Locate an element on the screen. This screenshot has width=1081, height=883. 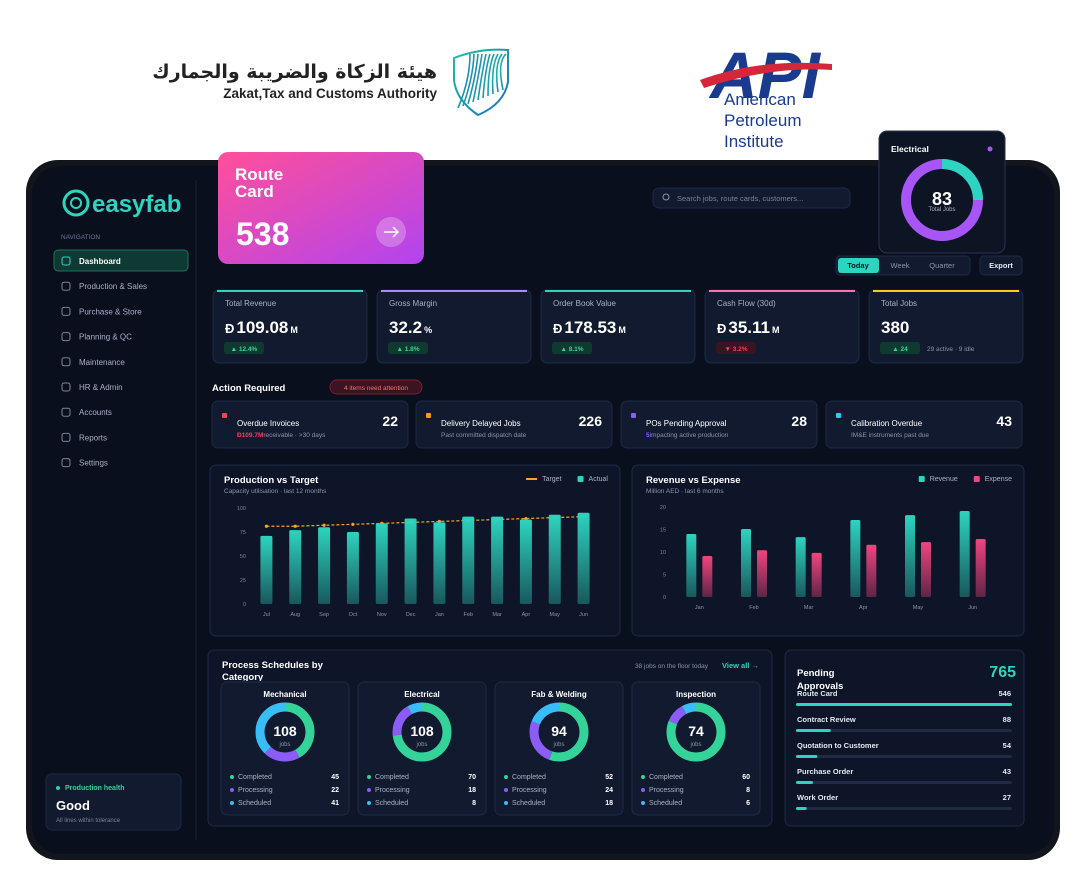
nav-item: Accounts is located at coordinates (95, 412).